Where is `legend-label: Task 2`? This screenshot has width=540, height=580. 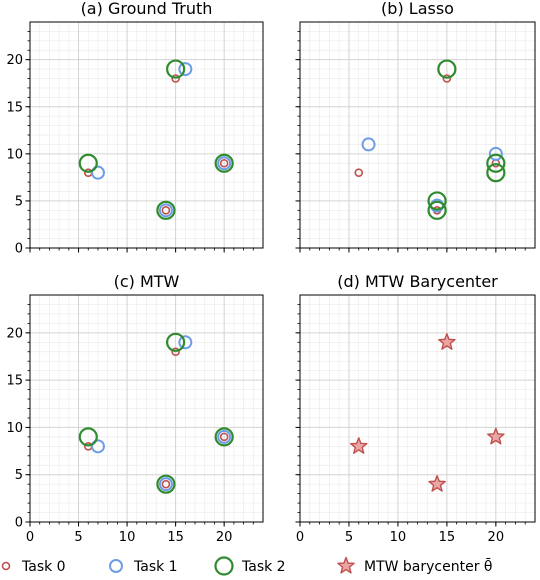
legend-label: Task 2 is located at coordinates (263, 567).